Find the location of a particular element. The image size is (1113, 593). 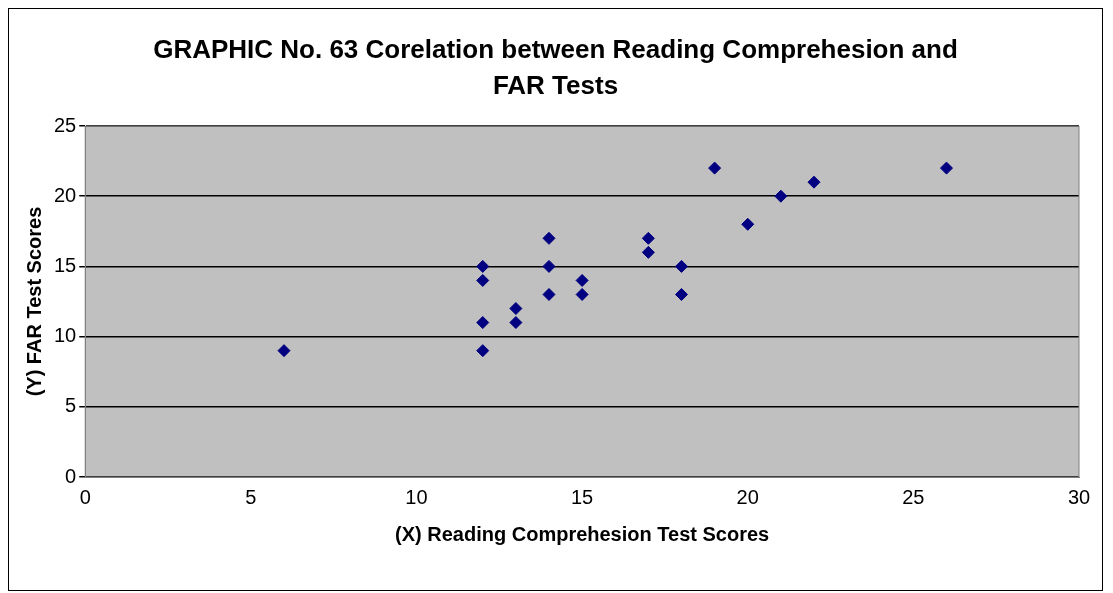

y-axis-title: (Y) FAR Test Scores is located at coordinates (33, 301).